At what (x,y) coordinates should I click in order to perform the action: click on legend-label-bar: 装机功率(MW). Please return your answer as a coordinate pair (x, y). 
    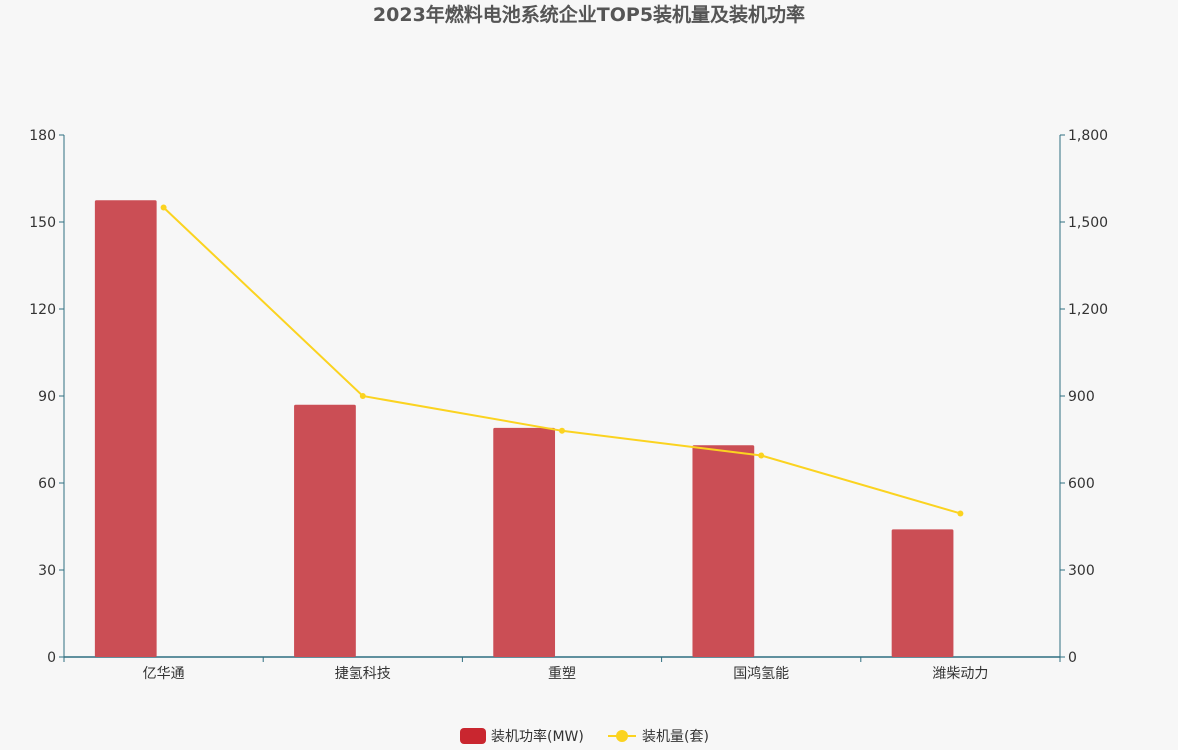
    Looking at the image, I should click on (537, 736).